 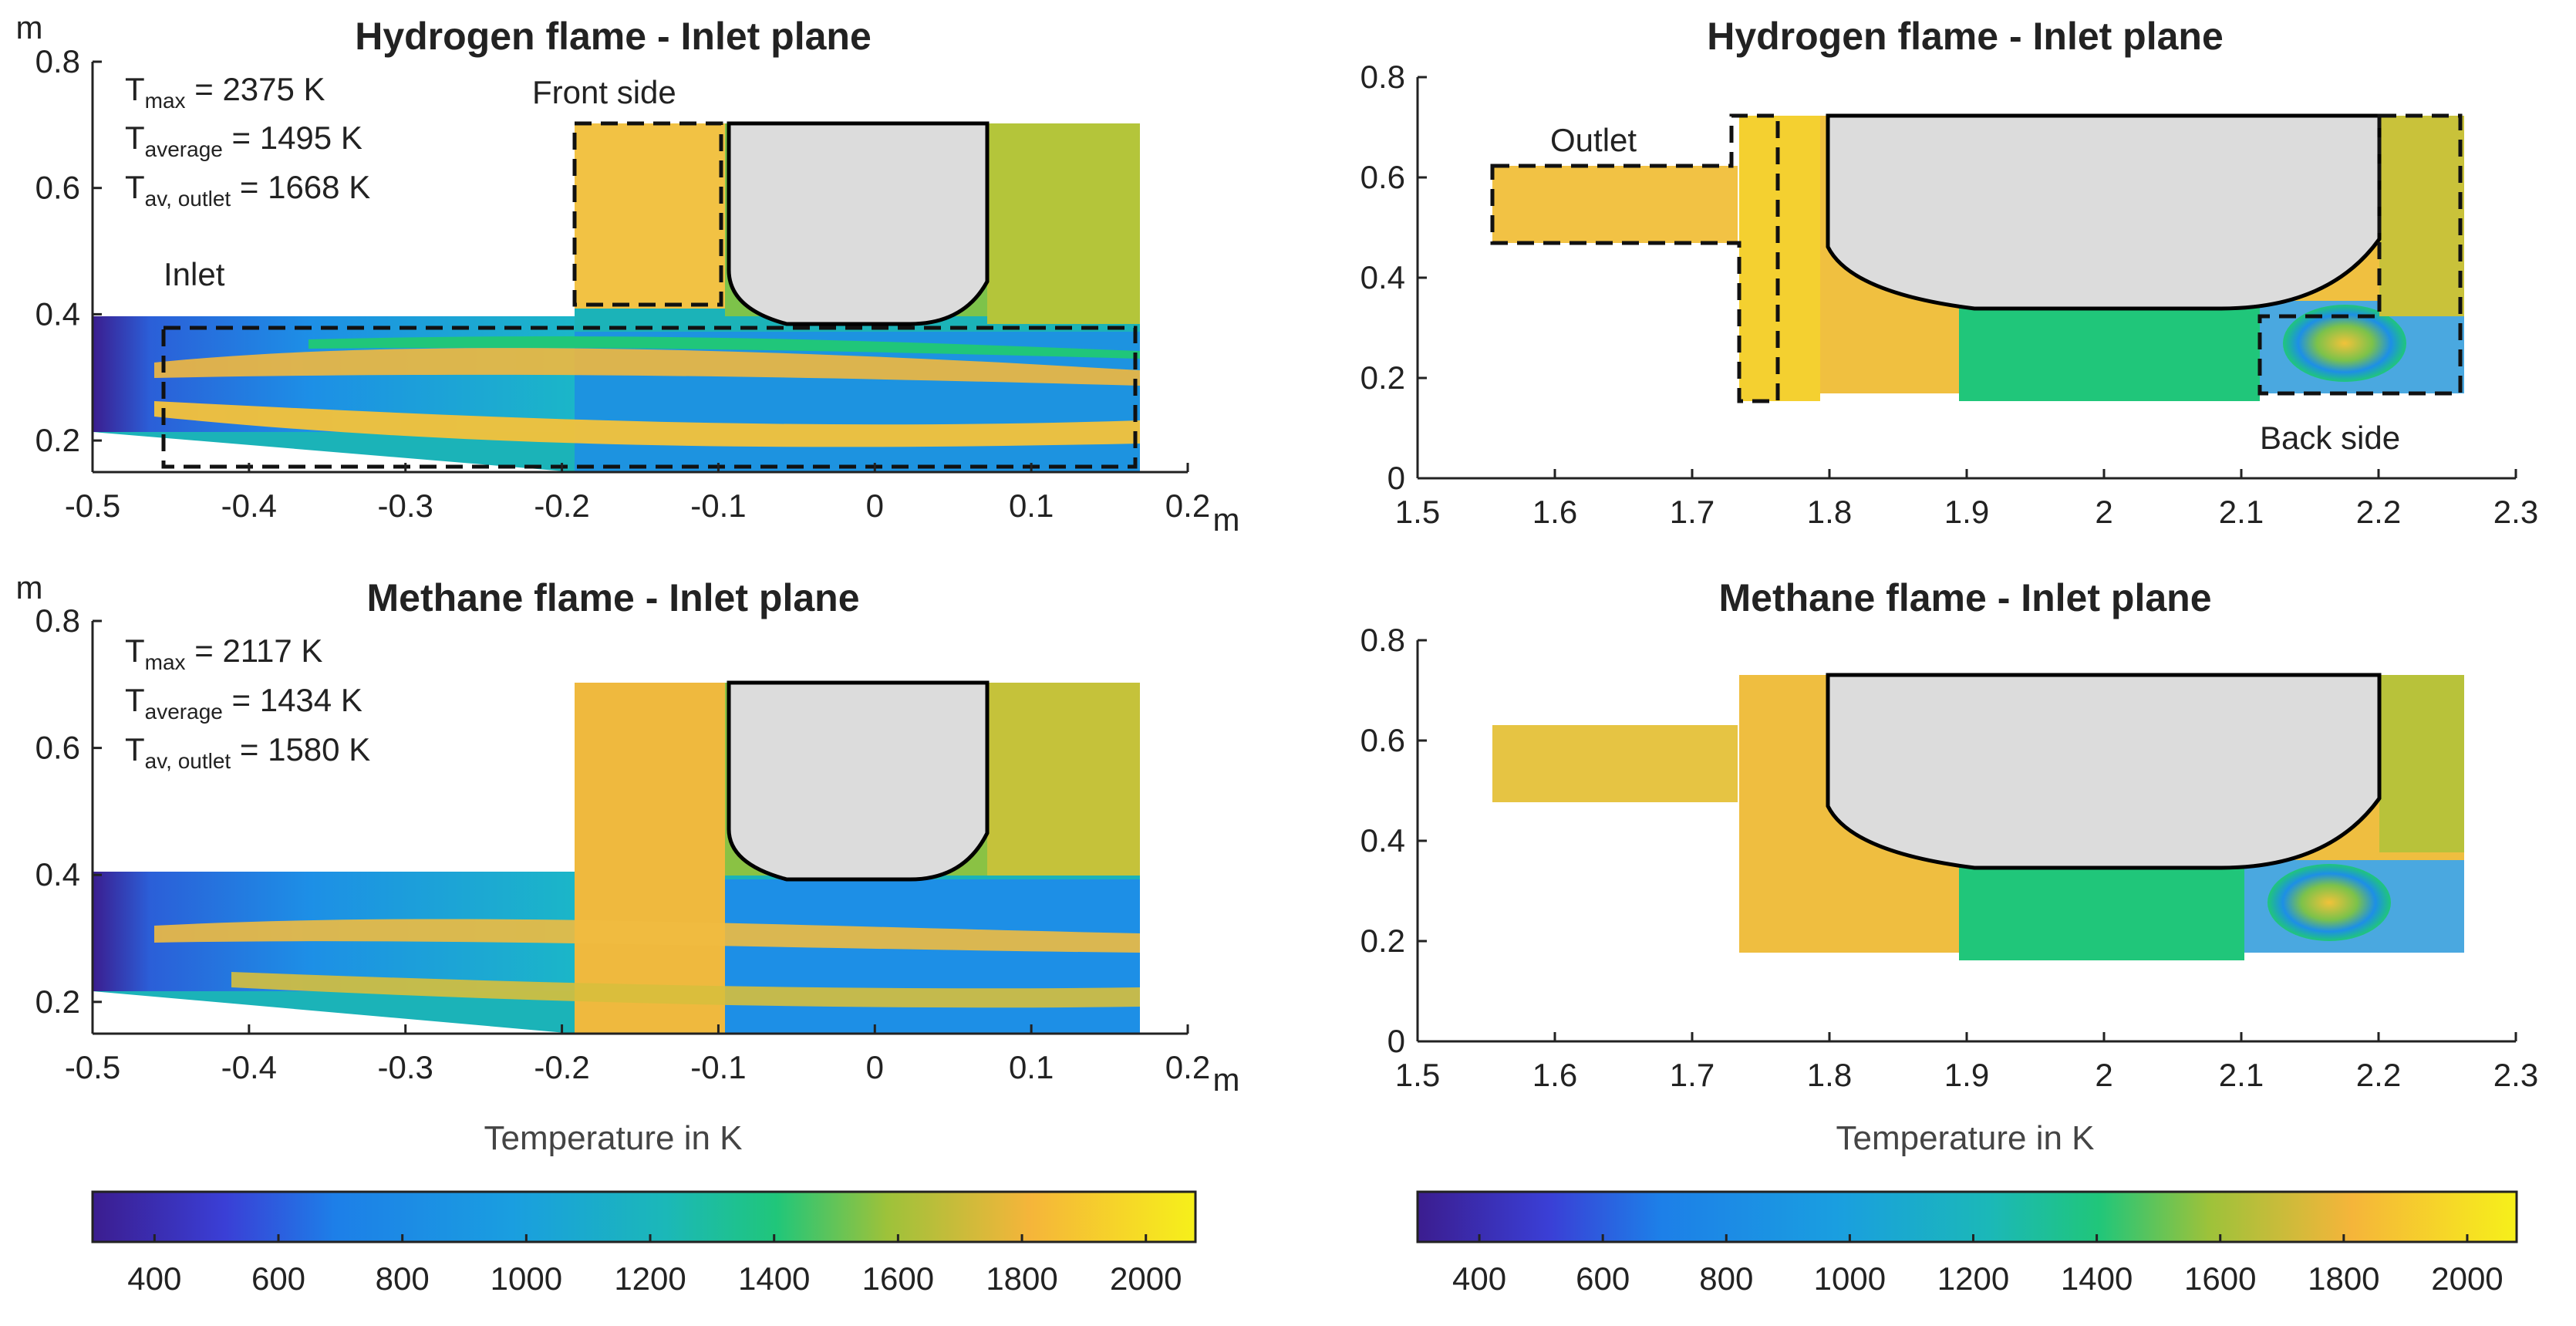 I want to click on front-side-region, so click(x=647, y=214).